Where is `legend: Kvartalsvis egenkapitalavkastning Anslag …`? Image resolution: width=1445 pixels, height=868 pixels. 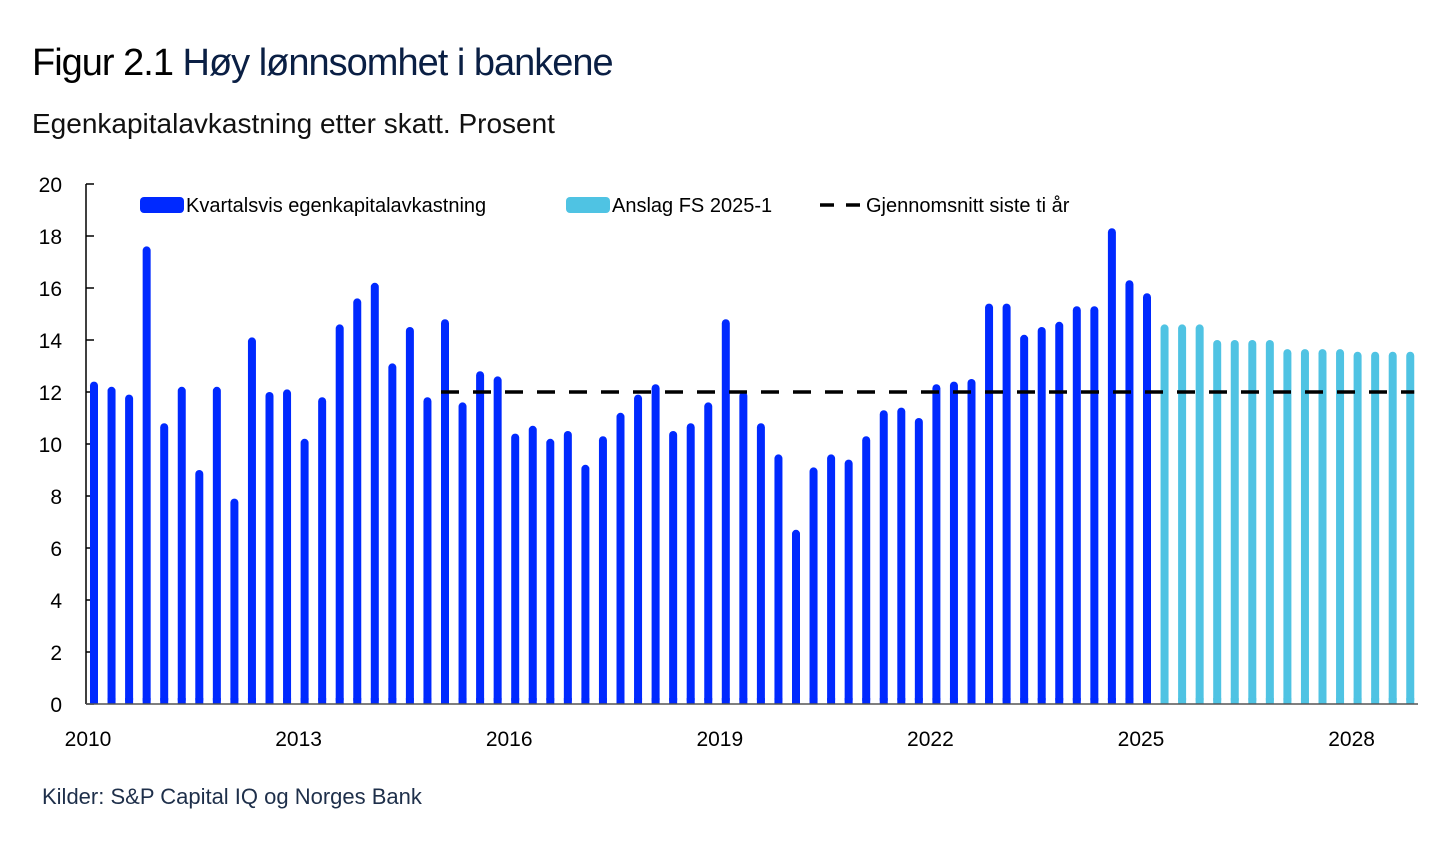
legend: Kvartalsvis egenkapitalavkastning Anslag … is located at coordinates (605, 206).